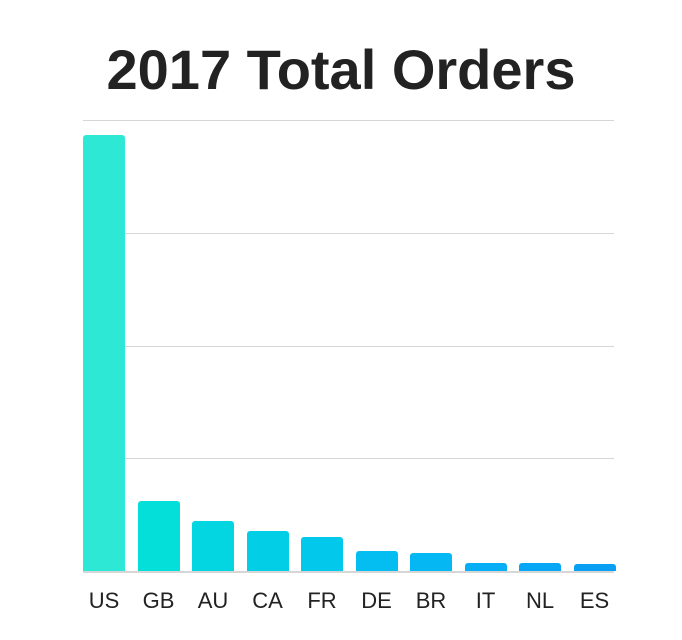 The width and height of the screenshot is (682, 640). What do you see at coordinates (267, 550) in the screenshot?
I see `bar-ca` at bounding box center [267, 550].